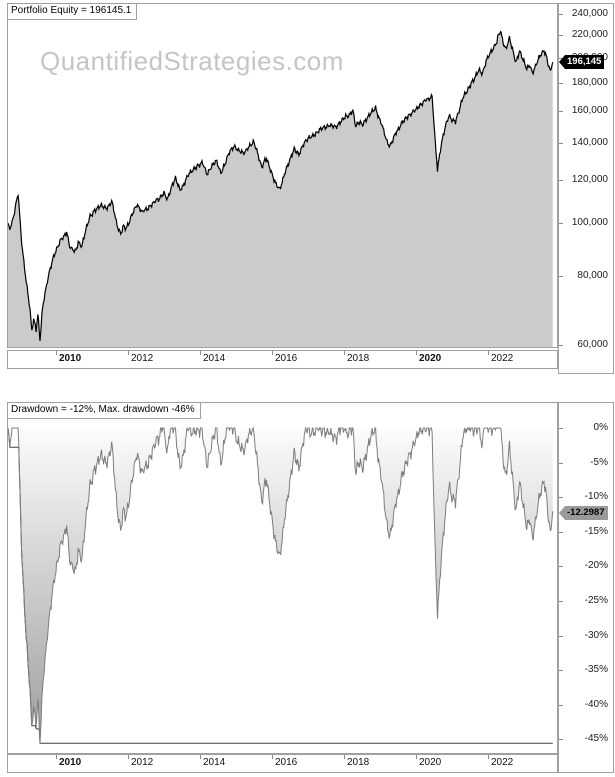 Image resolution: width=615 pixels, height=777 pixels. Describe the element at coordinates (585, 62) in the screenshot. I see `equity-last-value: 196,145` at that location.